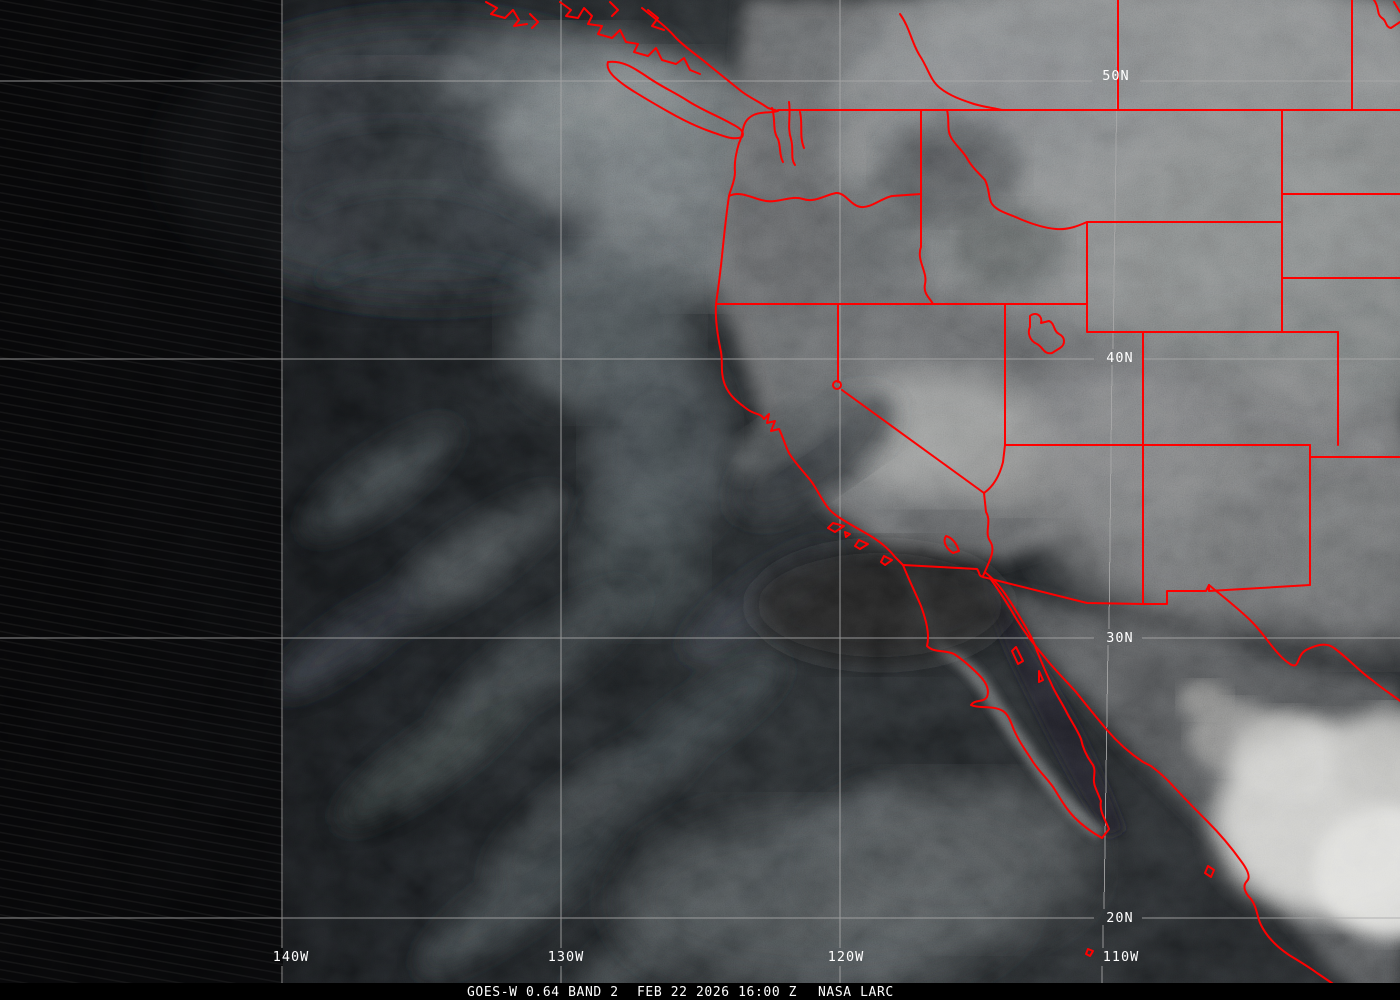  What do you see at coordinates (951, 62) in the screenshot?
I see `bc-alberta-border` at bounding box center [951, 62].